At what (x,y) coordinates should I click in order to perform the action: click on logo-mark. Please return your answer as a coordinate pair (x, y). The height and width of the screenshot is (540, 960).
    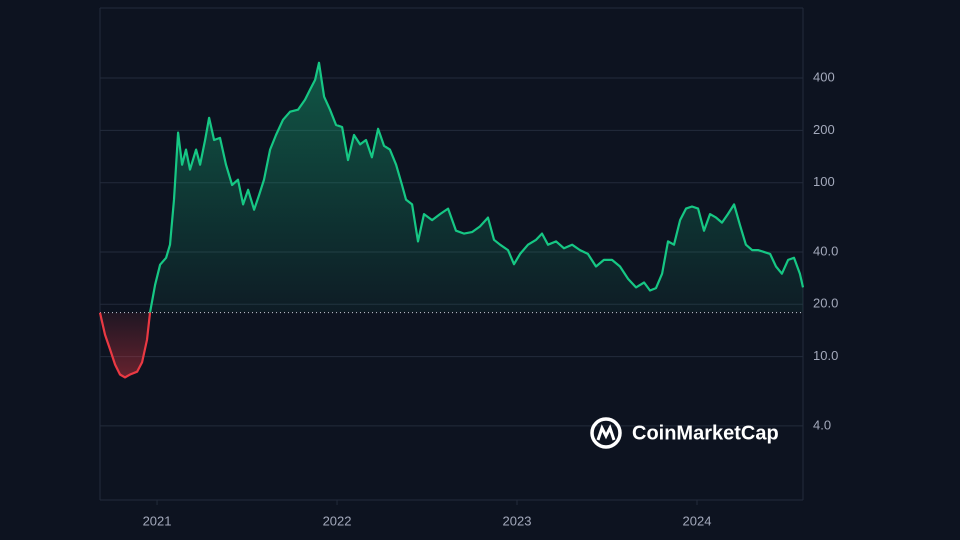
    Looking at the image, I should click on (606, 432).